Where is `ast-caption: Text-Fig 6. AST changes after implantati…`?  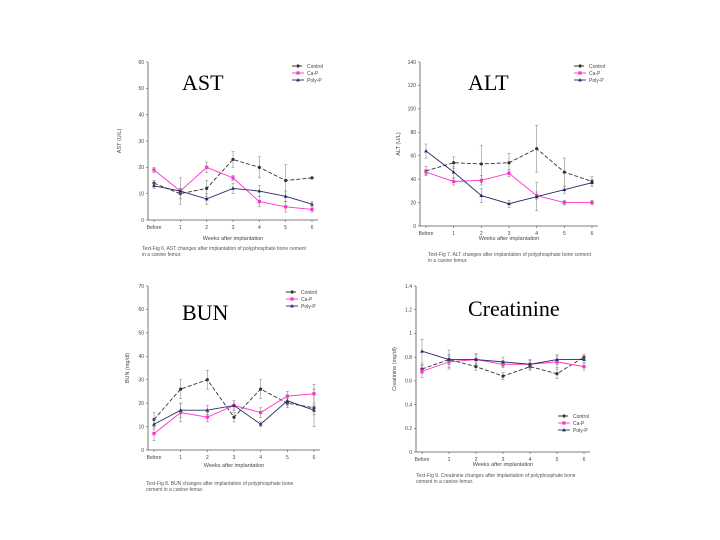
ast-caption: Text-Fig 6. AST changes after implantati… is located at coordinates (224, 252).